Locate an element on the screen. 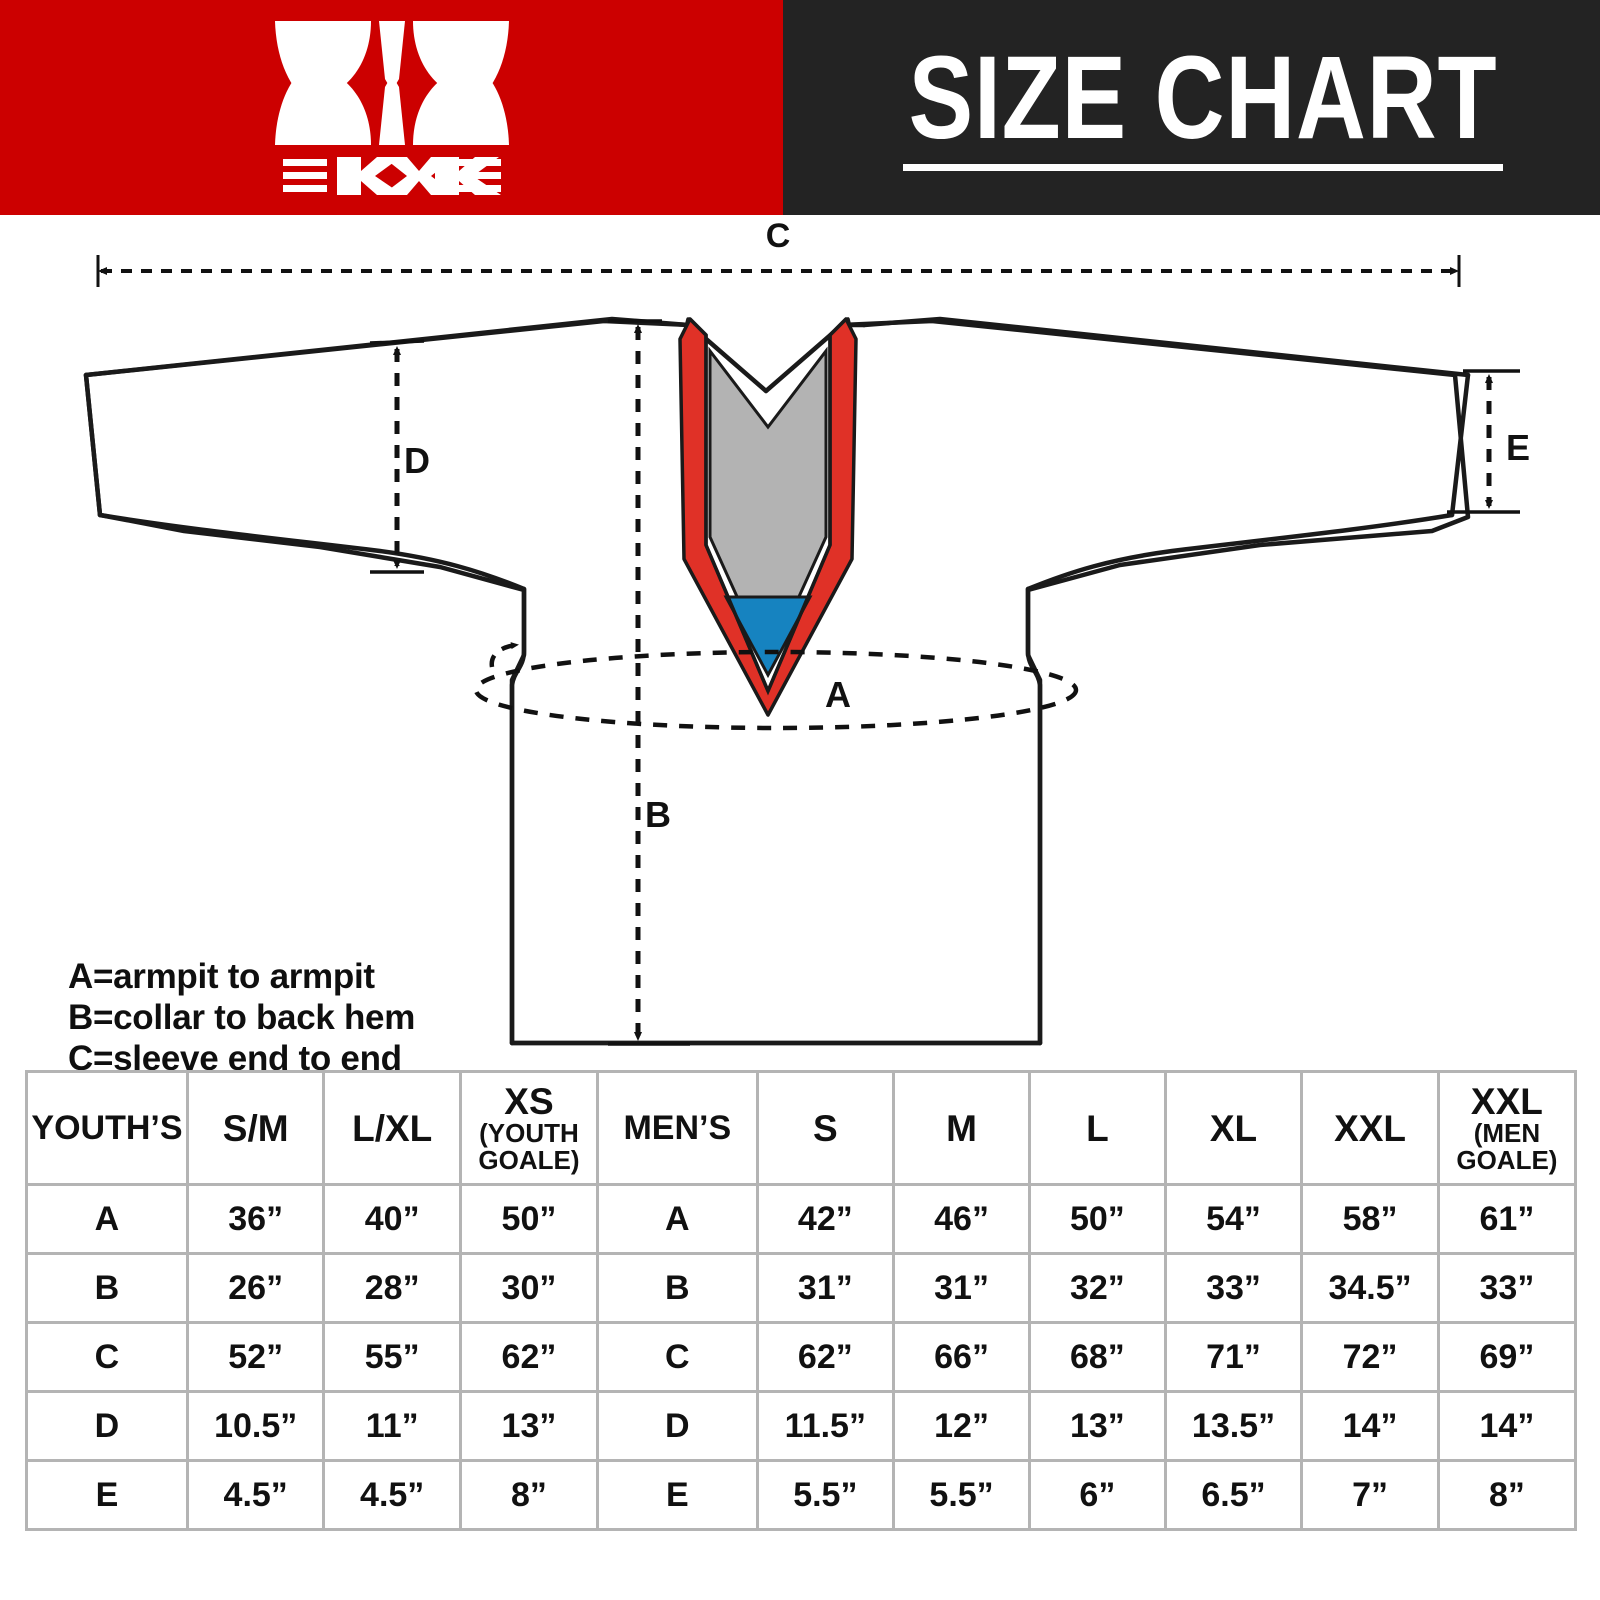  youth-cell-B-2: 30” is located at coordinates (528, 1288).